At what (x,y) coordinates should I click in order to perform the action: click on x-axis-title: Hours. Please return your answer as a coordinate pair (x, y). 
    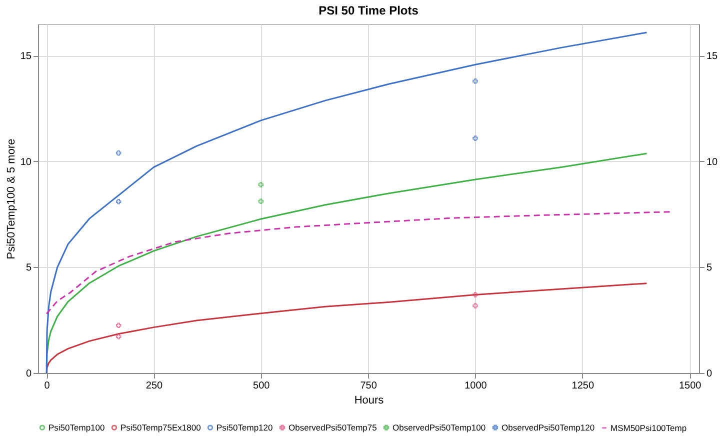
    Looking at the image, I should click on (369, 400).